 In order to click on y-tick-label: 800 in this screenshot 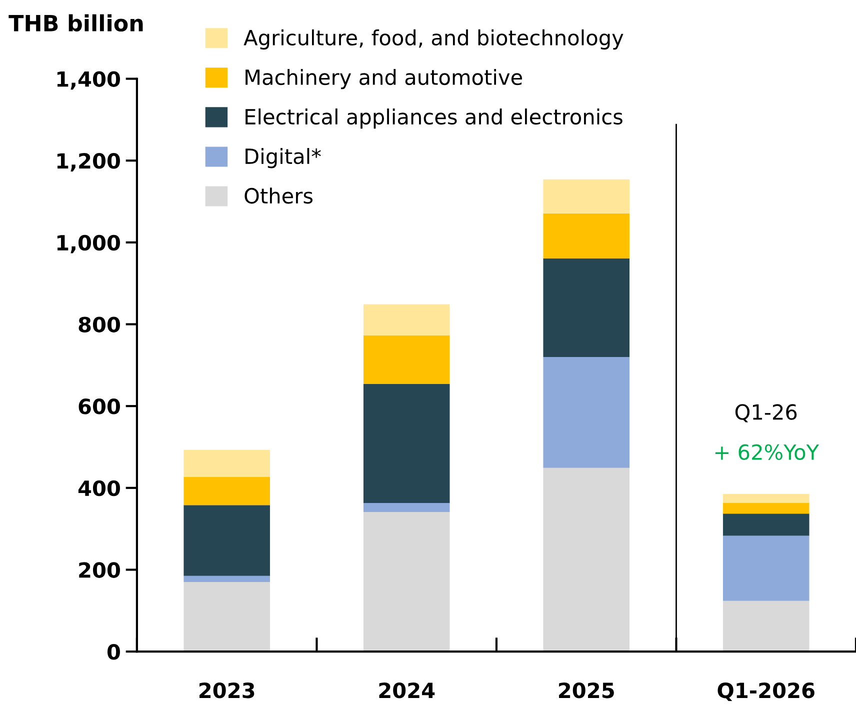, I will do `click(99, 324)`.